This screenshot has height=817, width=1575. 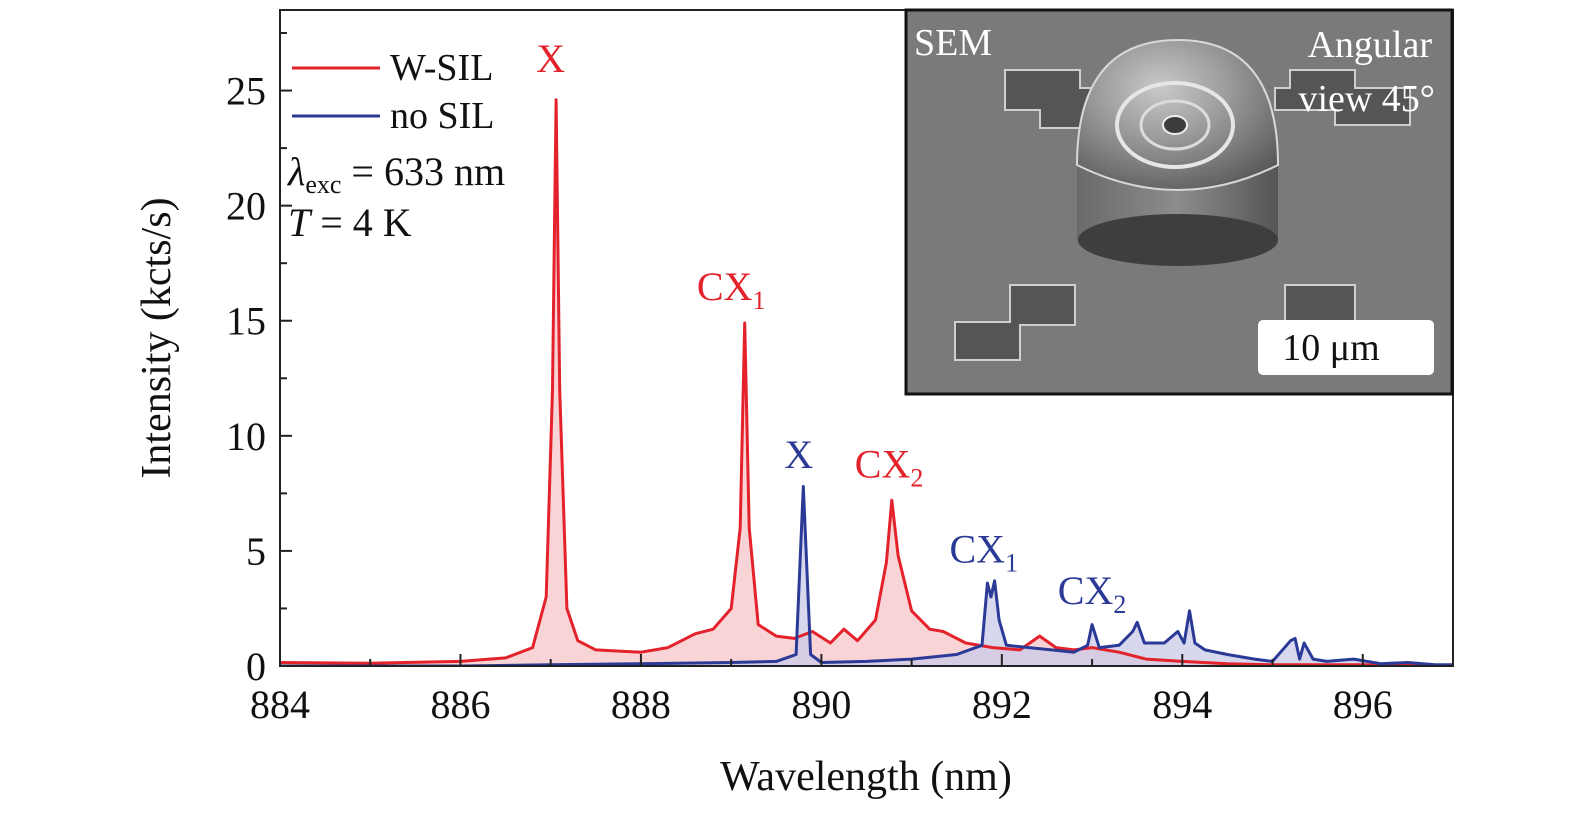 What do you see at coordinates (984, 551) in the screenshot?
I see `peak-label-4: CX1` at bounding box center [984, 551].